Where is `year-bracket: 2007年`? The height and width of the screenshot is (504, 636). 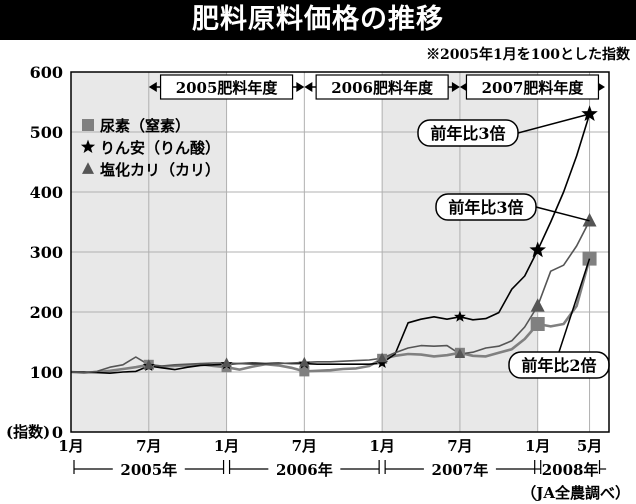 year-bracket: 2007年 is located at coordinates (460, 469).